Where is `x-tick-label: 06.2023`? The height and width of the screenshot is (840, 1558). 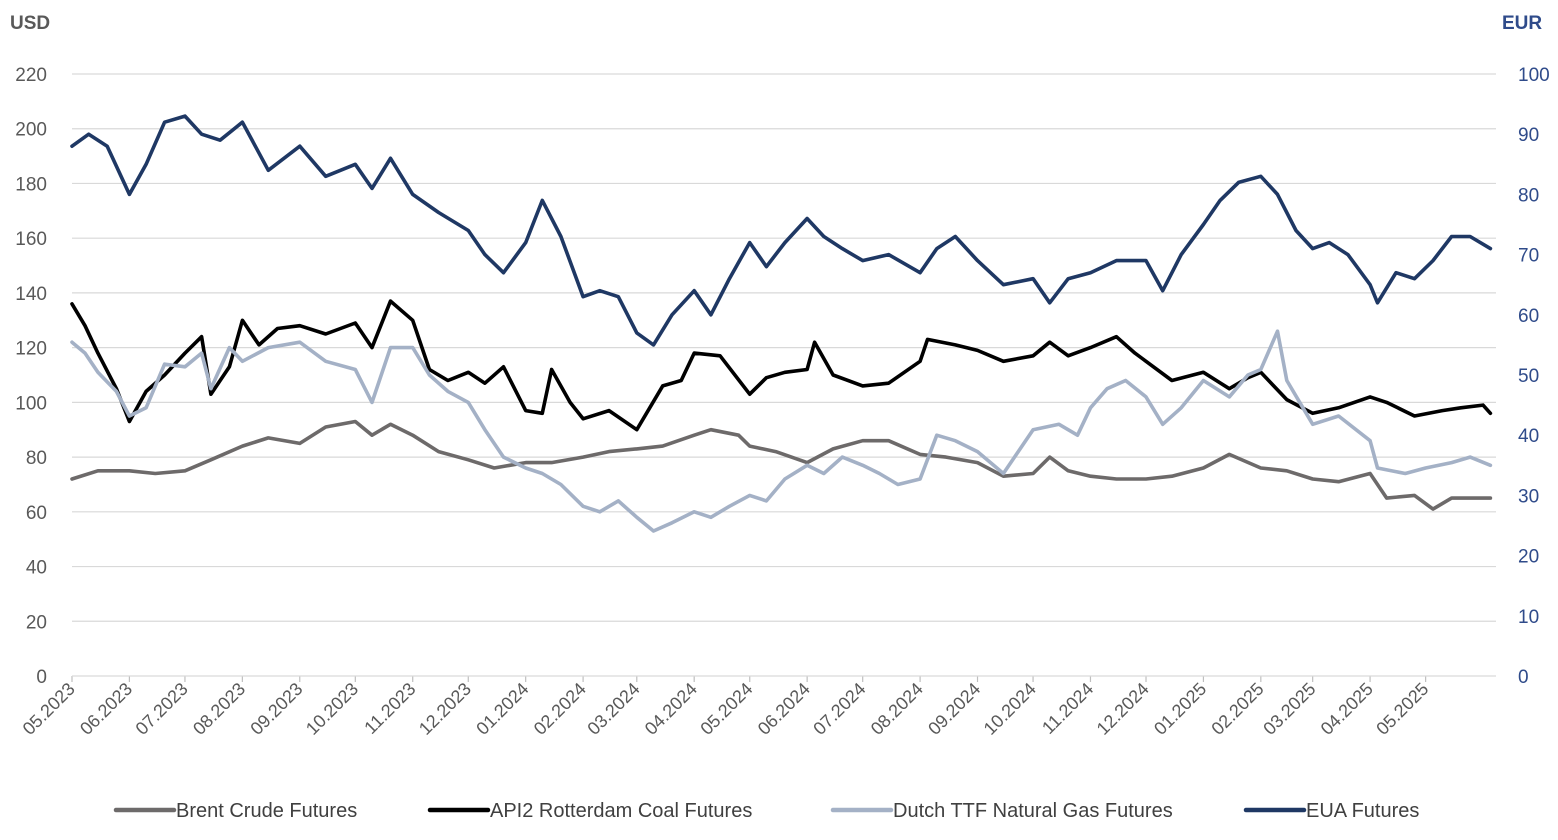 x-tick-label: 06.2023 is located at coordinates (106, 709).